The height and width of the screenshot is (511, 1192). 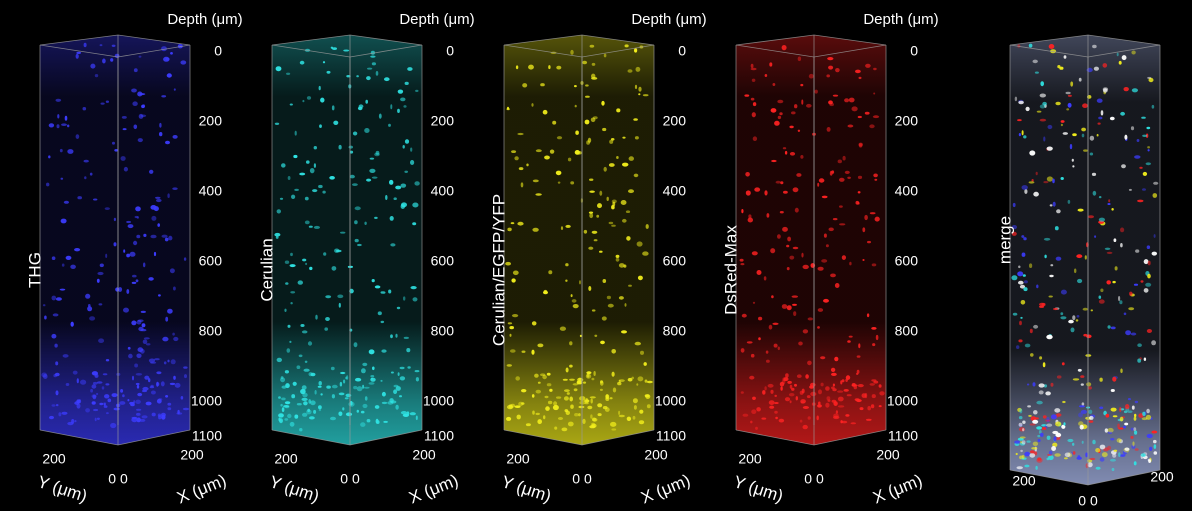 What do you see at coordinates (900, 19) in the screenshot?
I see `depth-label: Depth (μm)` at bounding box center [900, 19].